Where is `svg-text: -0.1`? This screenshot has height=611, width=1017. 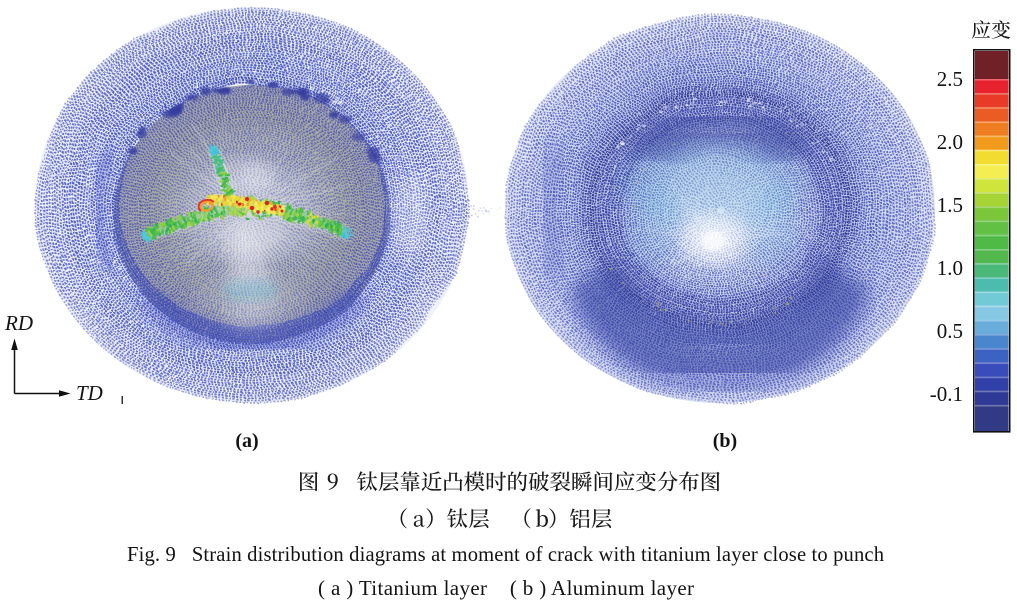
svg-text: -0.1 is located at coordinates (946, 394).